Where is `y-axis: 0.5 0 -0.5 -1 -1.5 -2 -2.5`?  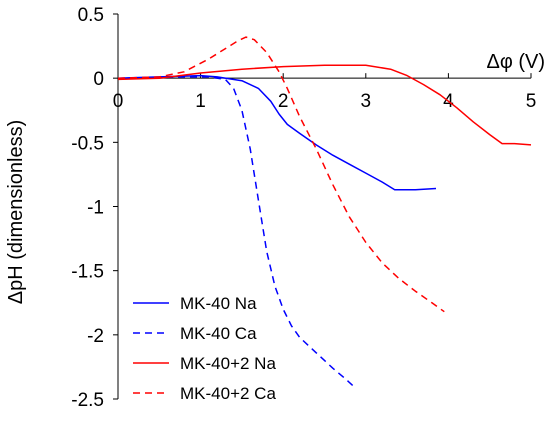 y-axis: 0.5 0 -0.5 -1 -1.5 -2 -2.5 is located at coordinates (95, 208).